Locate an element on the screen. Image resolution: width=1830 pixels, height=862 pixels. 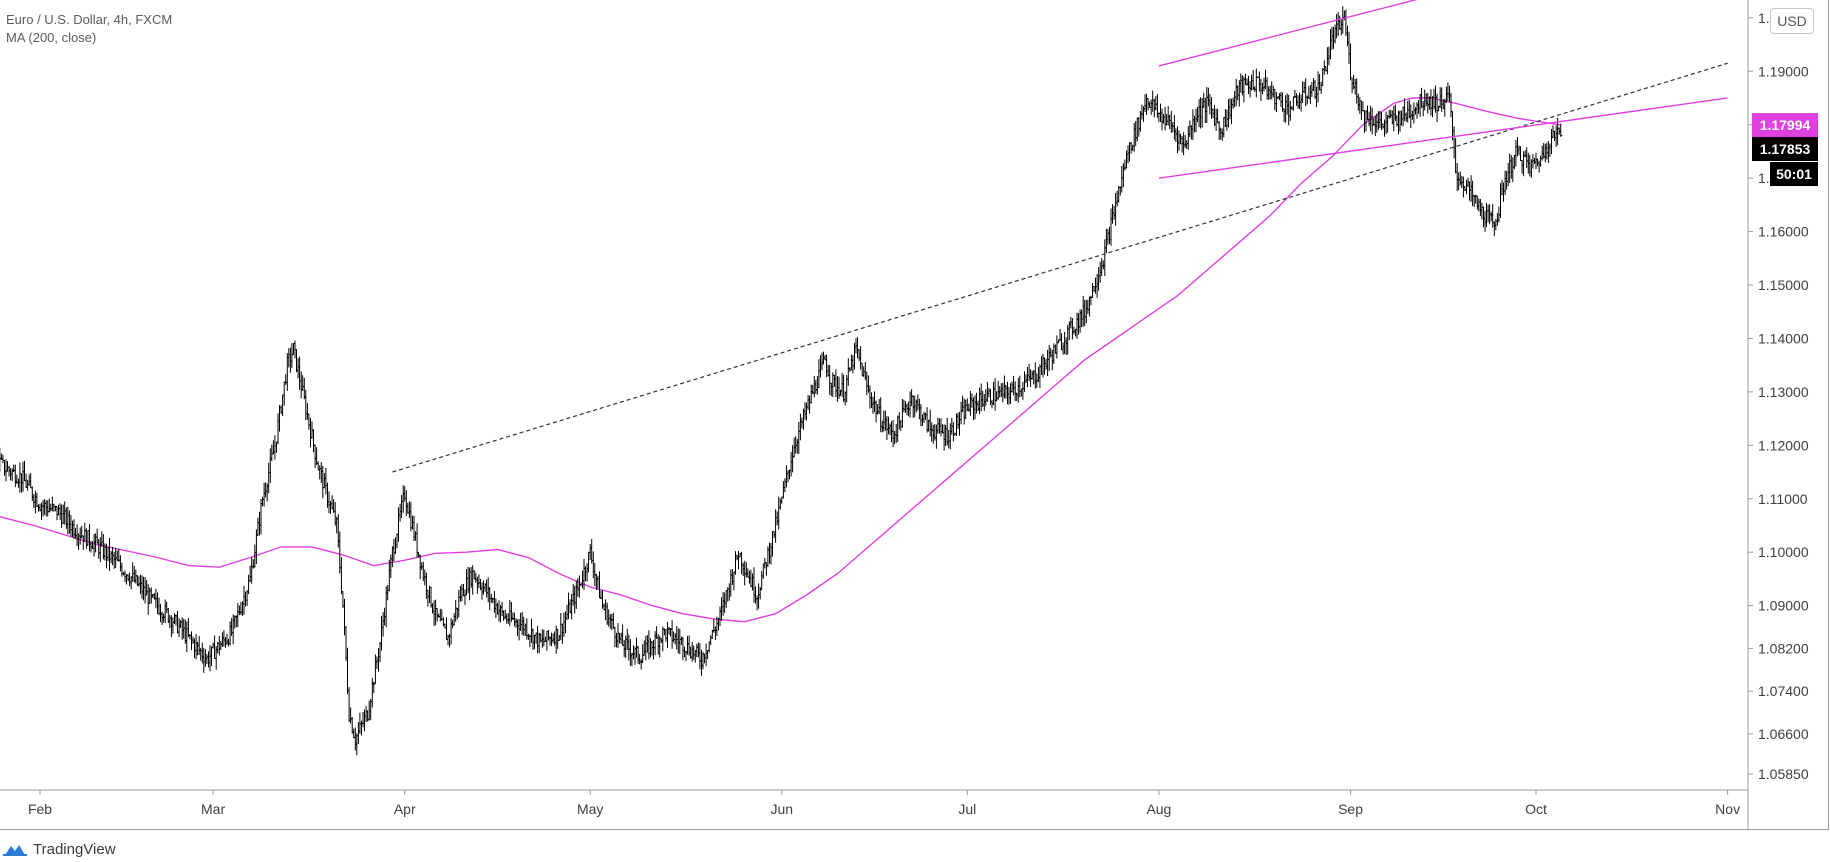
price-tick-label: 1.08200 is located at coordinates (1783, 648).